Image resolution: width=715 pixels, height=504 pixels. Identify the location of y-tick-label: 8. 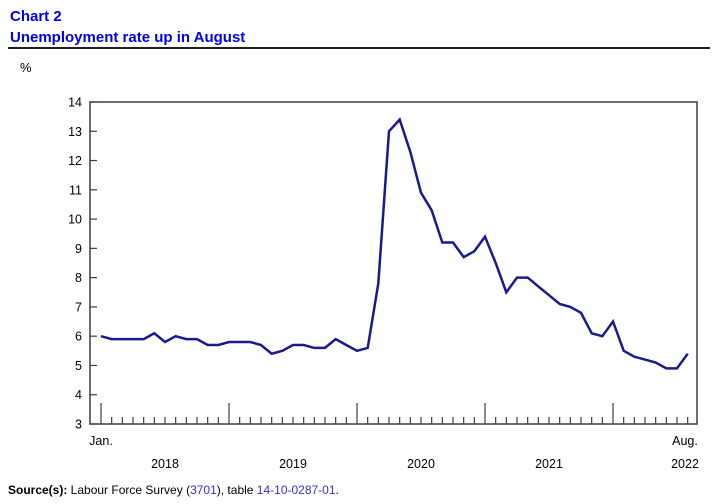
(78, 278).